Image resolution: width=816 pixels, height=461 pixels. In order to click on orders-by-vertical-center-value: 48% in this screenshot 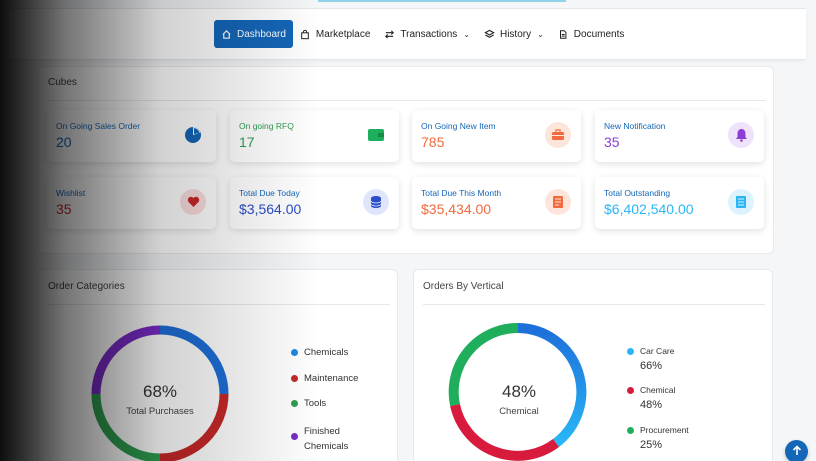, I will do `click(519, 391)`.